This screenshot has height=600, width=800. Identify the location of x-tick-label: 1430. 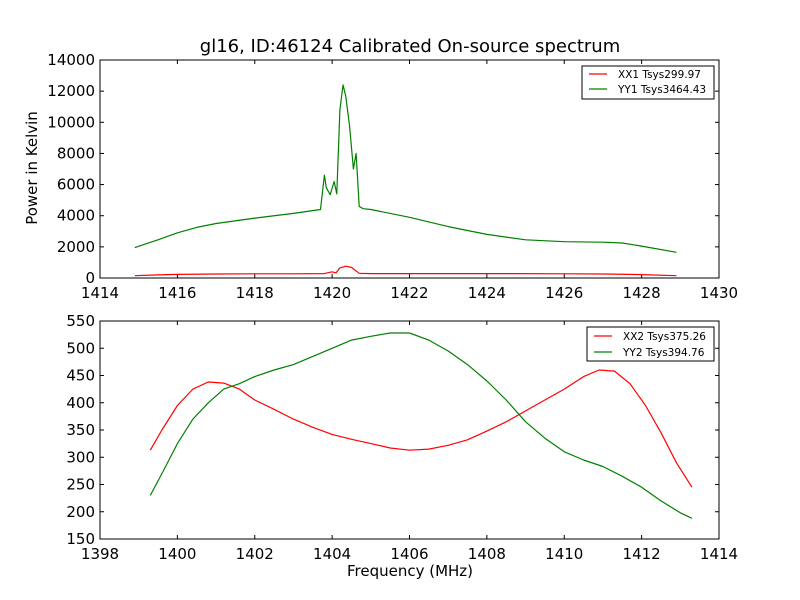
(719, 293).